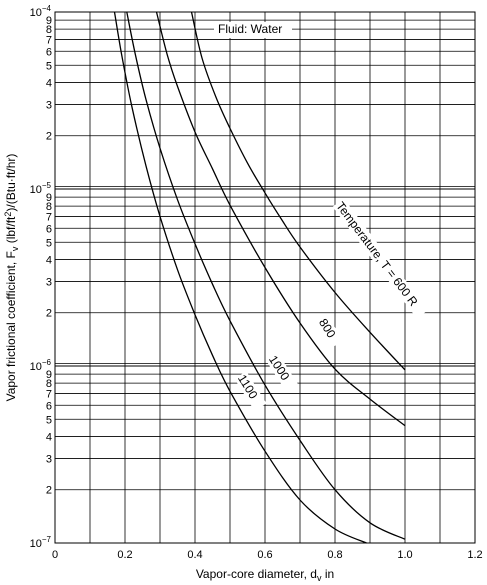 This screenshot has width=487, height=585. What do you see at coordinates (377, 254) in the screenshot?
I see `curve-label-text: Temperature, T = 600 R` at bounding box center [377, 254].